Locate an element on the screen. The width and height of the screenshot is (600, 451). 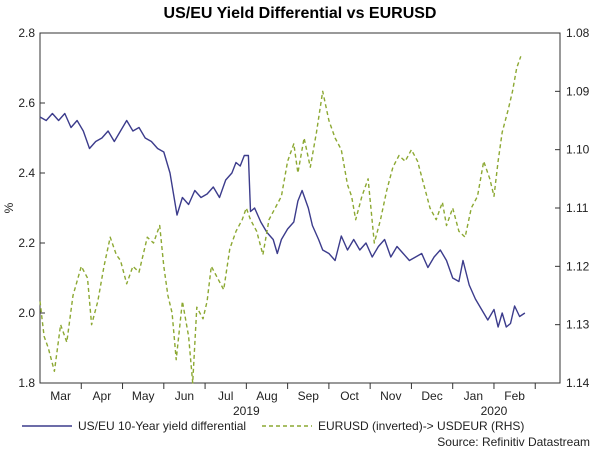
y-right-axis: 1.14 1.13 1.12 1.11 1.10 1.09 1.08 is located at coordinates (572, 208).